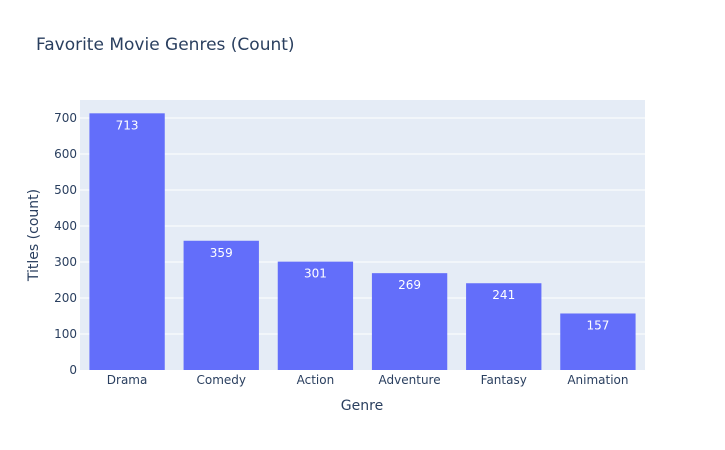 The height and width of the screenshot is (450, 725). What do you see at coordinates (65, 334) in the screenshot?
I see `y-tick-label: 100` at bounding box center [65, 334].